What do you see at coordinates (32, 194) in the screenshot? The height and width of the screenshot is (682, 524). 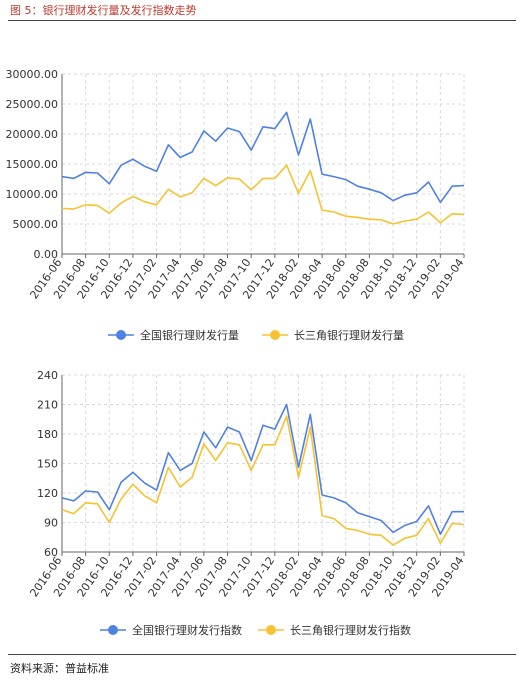 I see `y-tick-label: 10000.00` at bounding box center [32, 194].